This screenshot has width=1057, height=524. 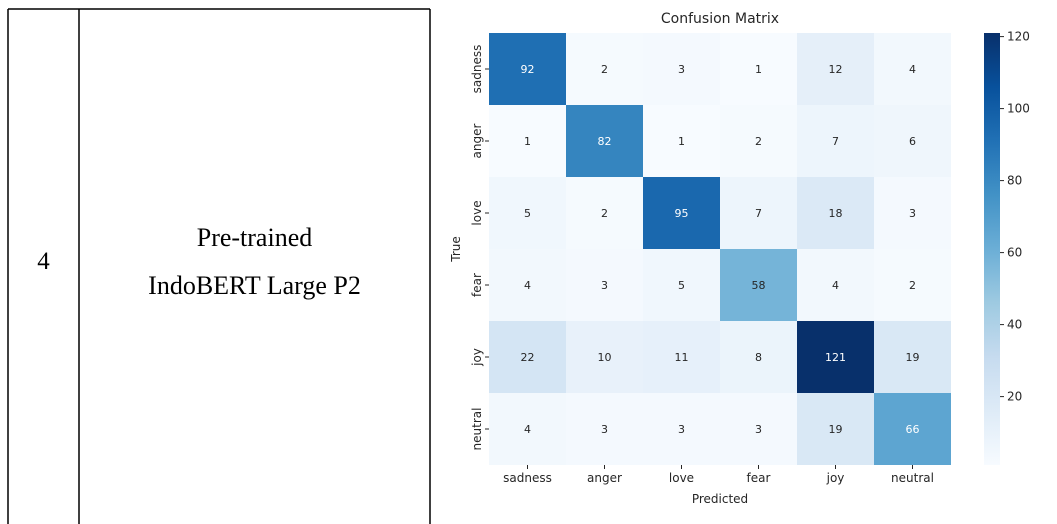 I want to click on cell-value-label: 95, so click(x=682, y=213).